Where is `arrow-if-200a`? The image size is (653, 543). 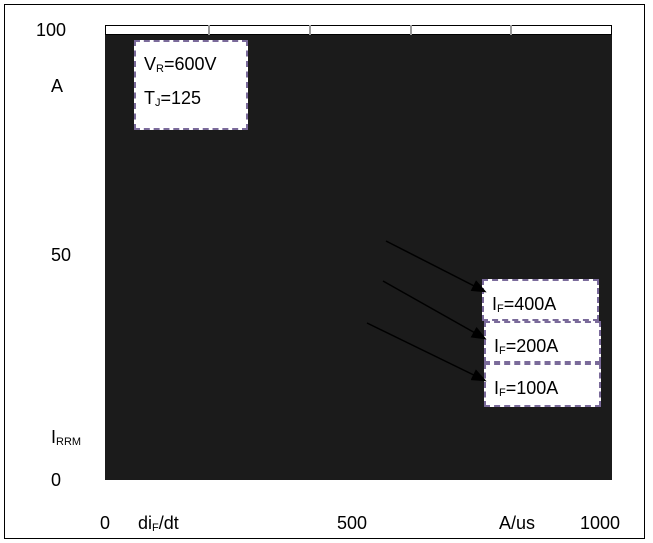 arrow-if-200a is located at coordinates (434, 310).